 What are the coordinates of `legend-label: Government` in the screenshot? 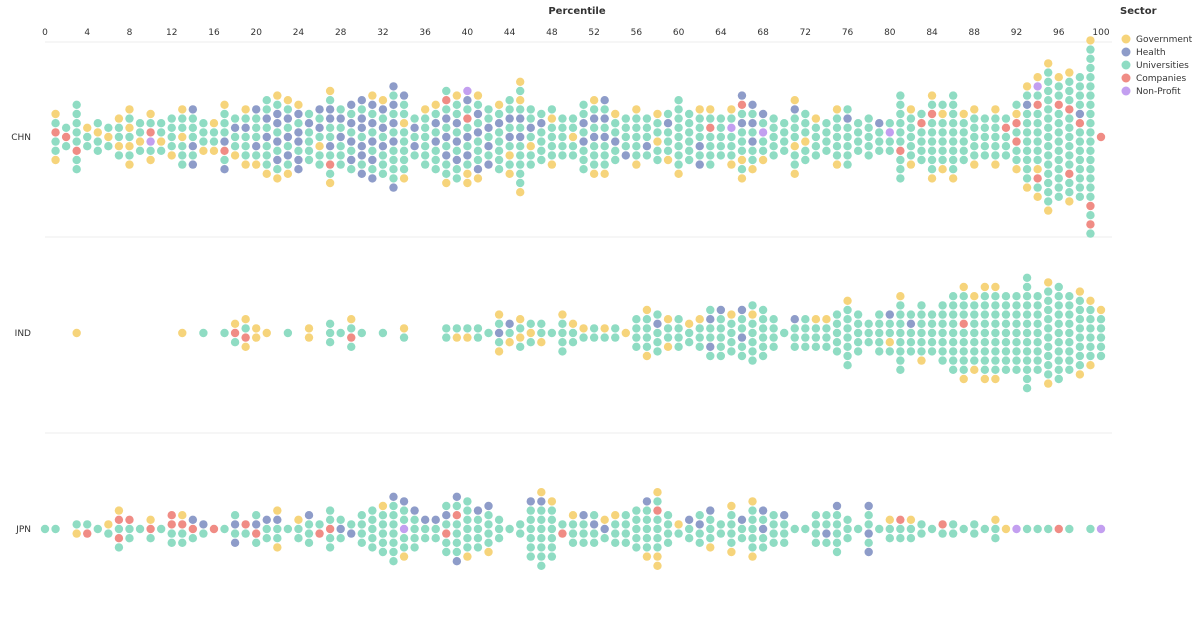 It's located at (1164, 40).